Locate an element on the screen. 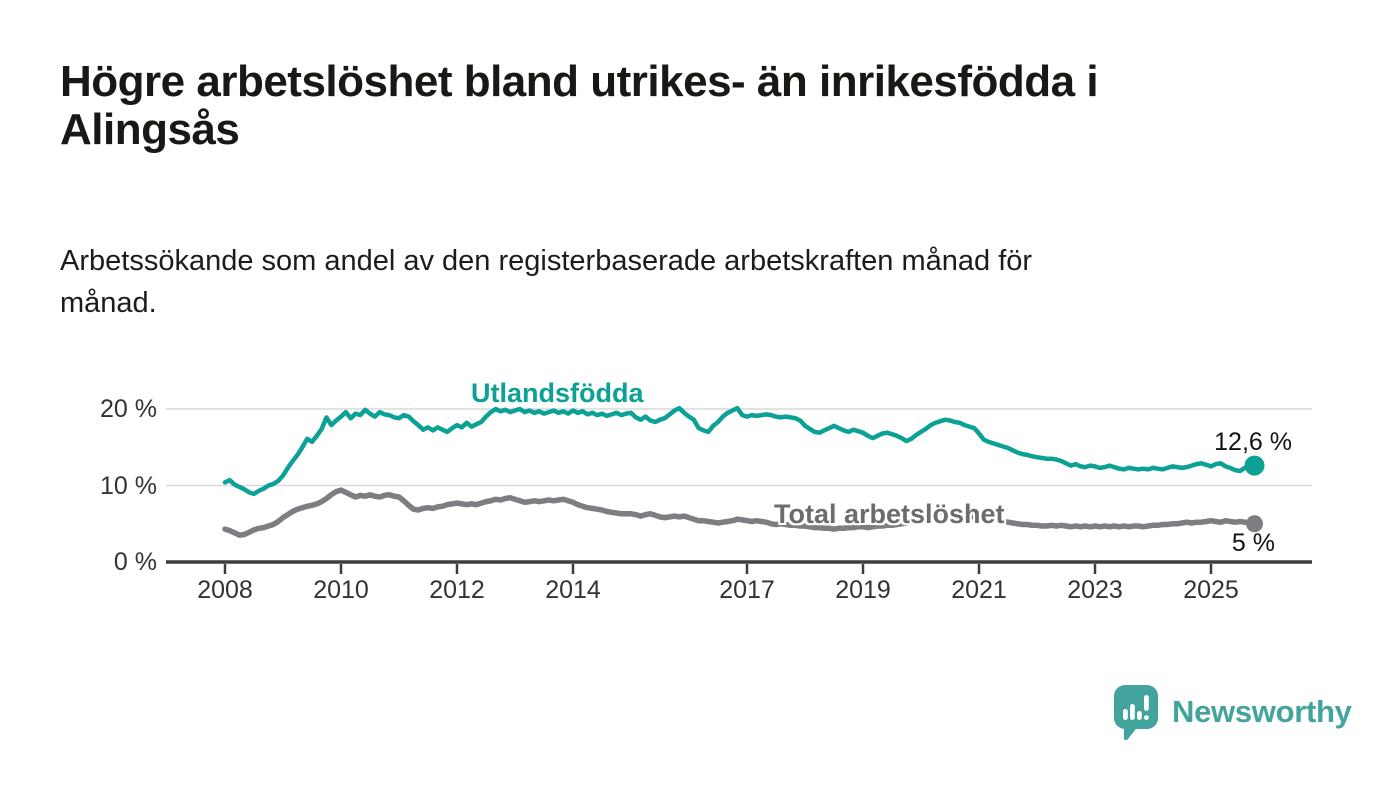 The height and width of the screenshot is (794, 1400). newsworthy-logo: Newsworthy is located at coordinates (1232, 712).